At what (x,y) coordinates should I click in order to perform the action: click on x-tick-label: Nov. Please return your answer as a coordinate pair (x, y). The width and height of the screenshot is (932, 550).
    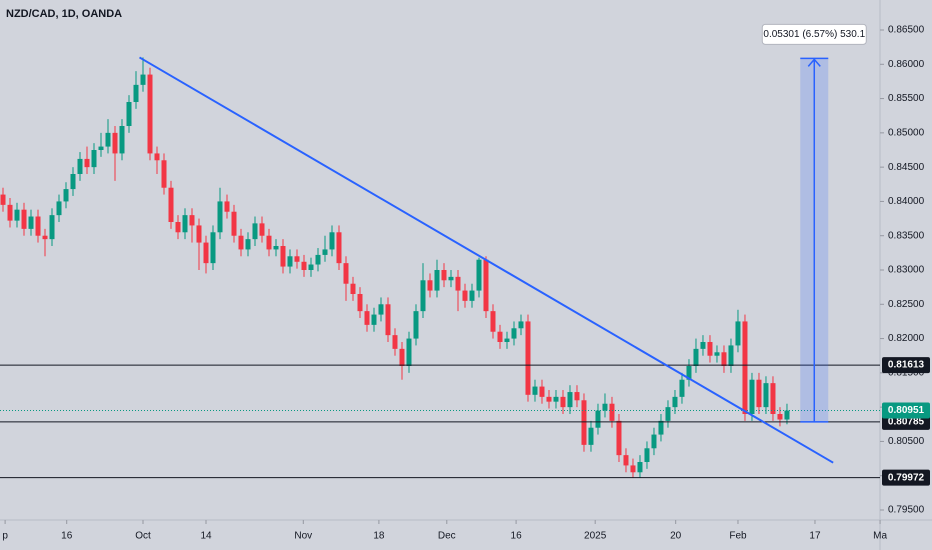
    Looking at the image, I should click on (303, 536).